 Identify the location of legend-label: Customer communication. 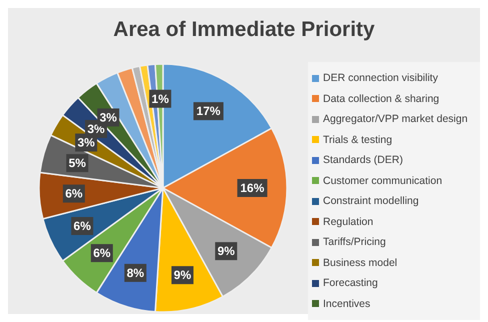
(382, 180).